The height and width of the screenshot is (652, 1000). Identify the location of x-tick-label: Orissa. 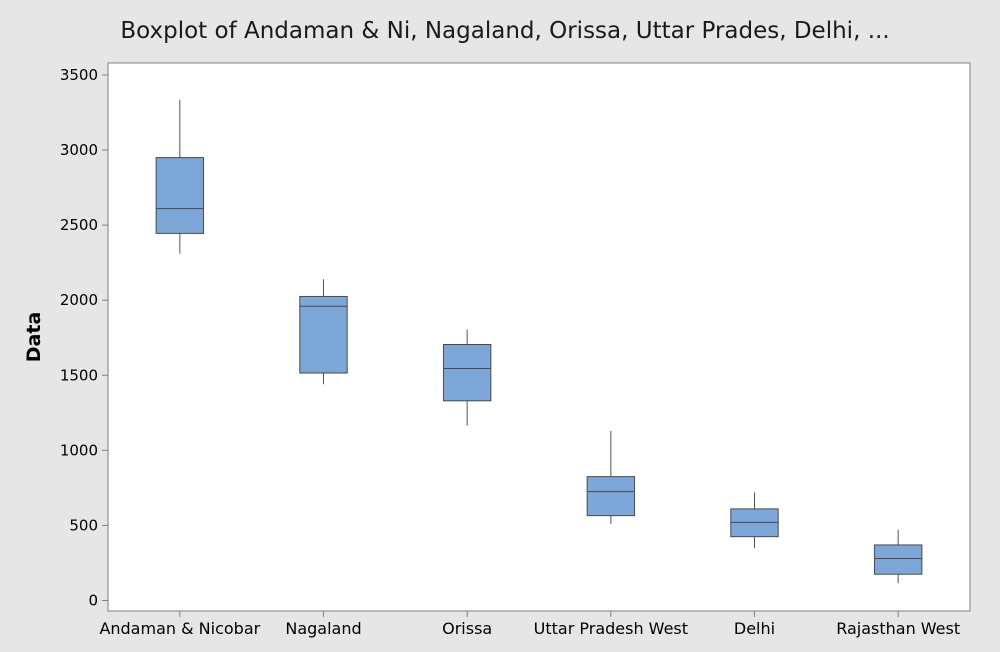
(467, 628).